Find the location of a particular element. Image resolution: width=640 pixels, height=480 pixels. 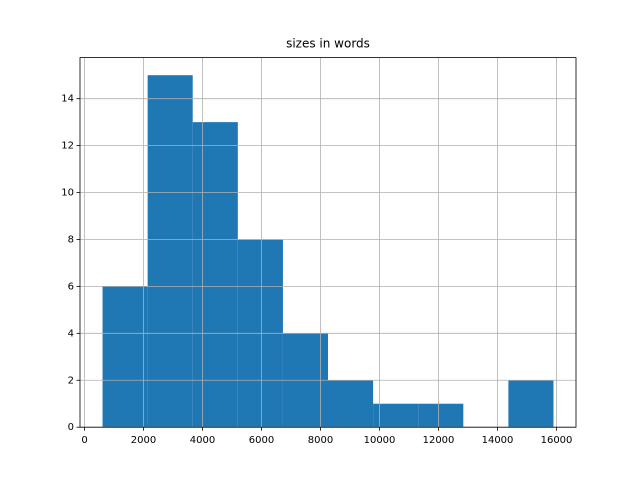

x-tick-label: 12000 is located at coordinates (439, 440).